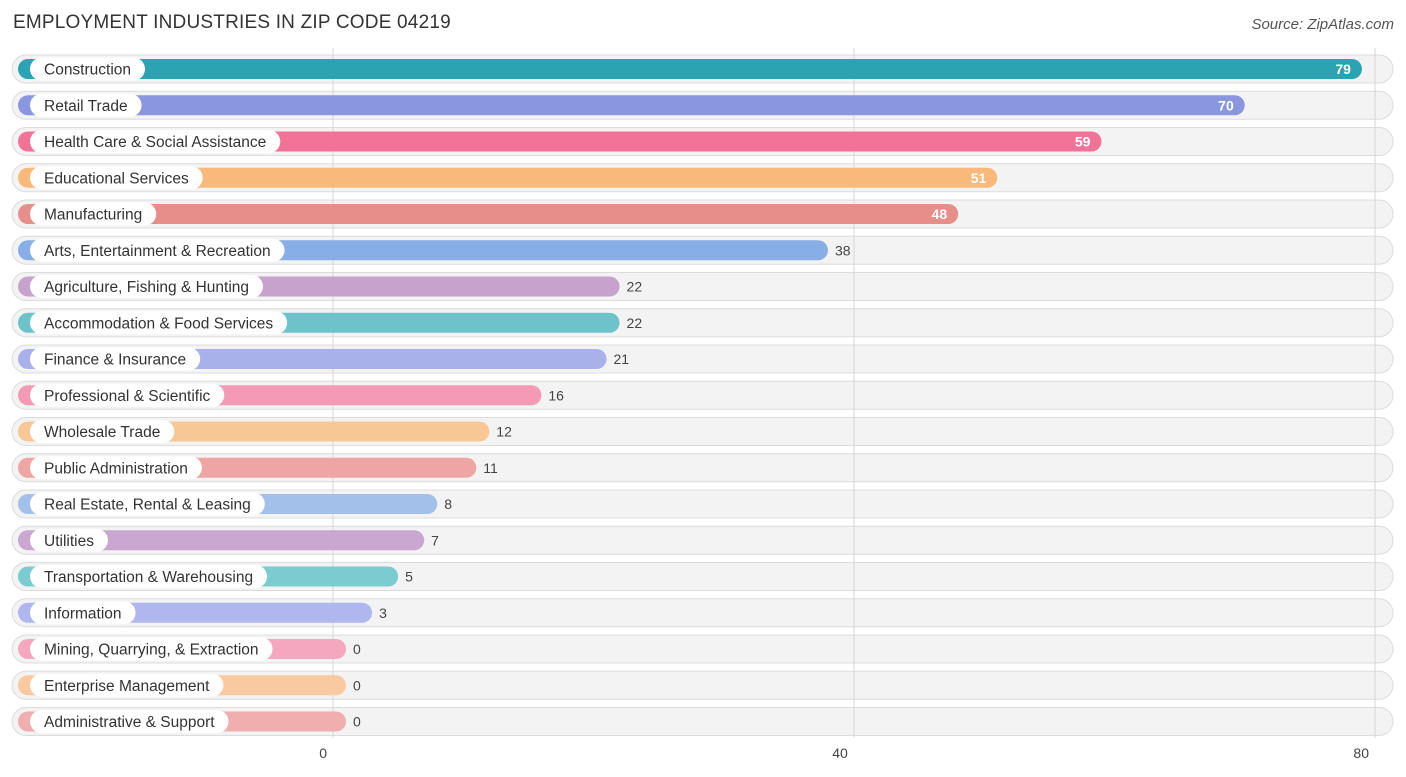 The height and width of the screenshot is (777, 1406). Describe the element at coordinates (291, 395) in the screenshot. I see `bar-group: Professional & Scientific 16` at that location.